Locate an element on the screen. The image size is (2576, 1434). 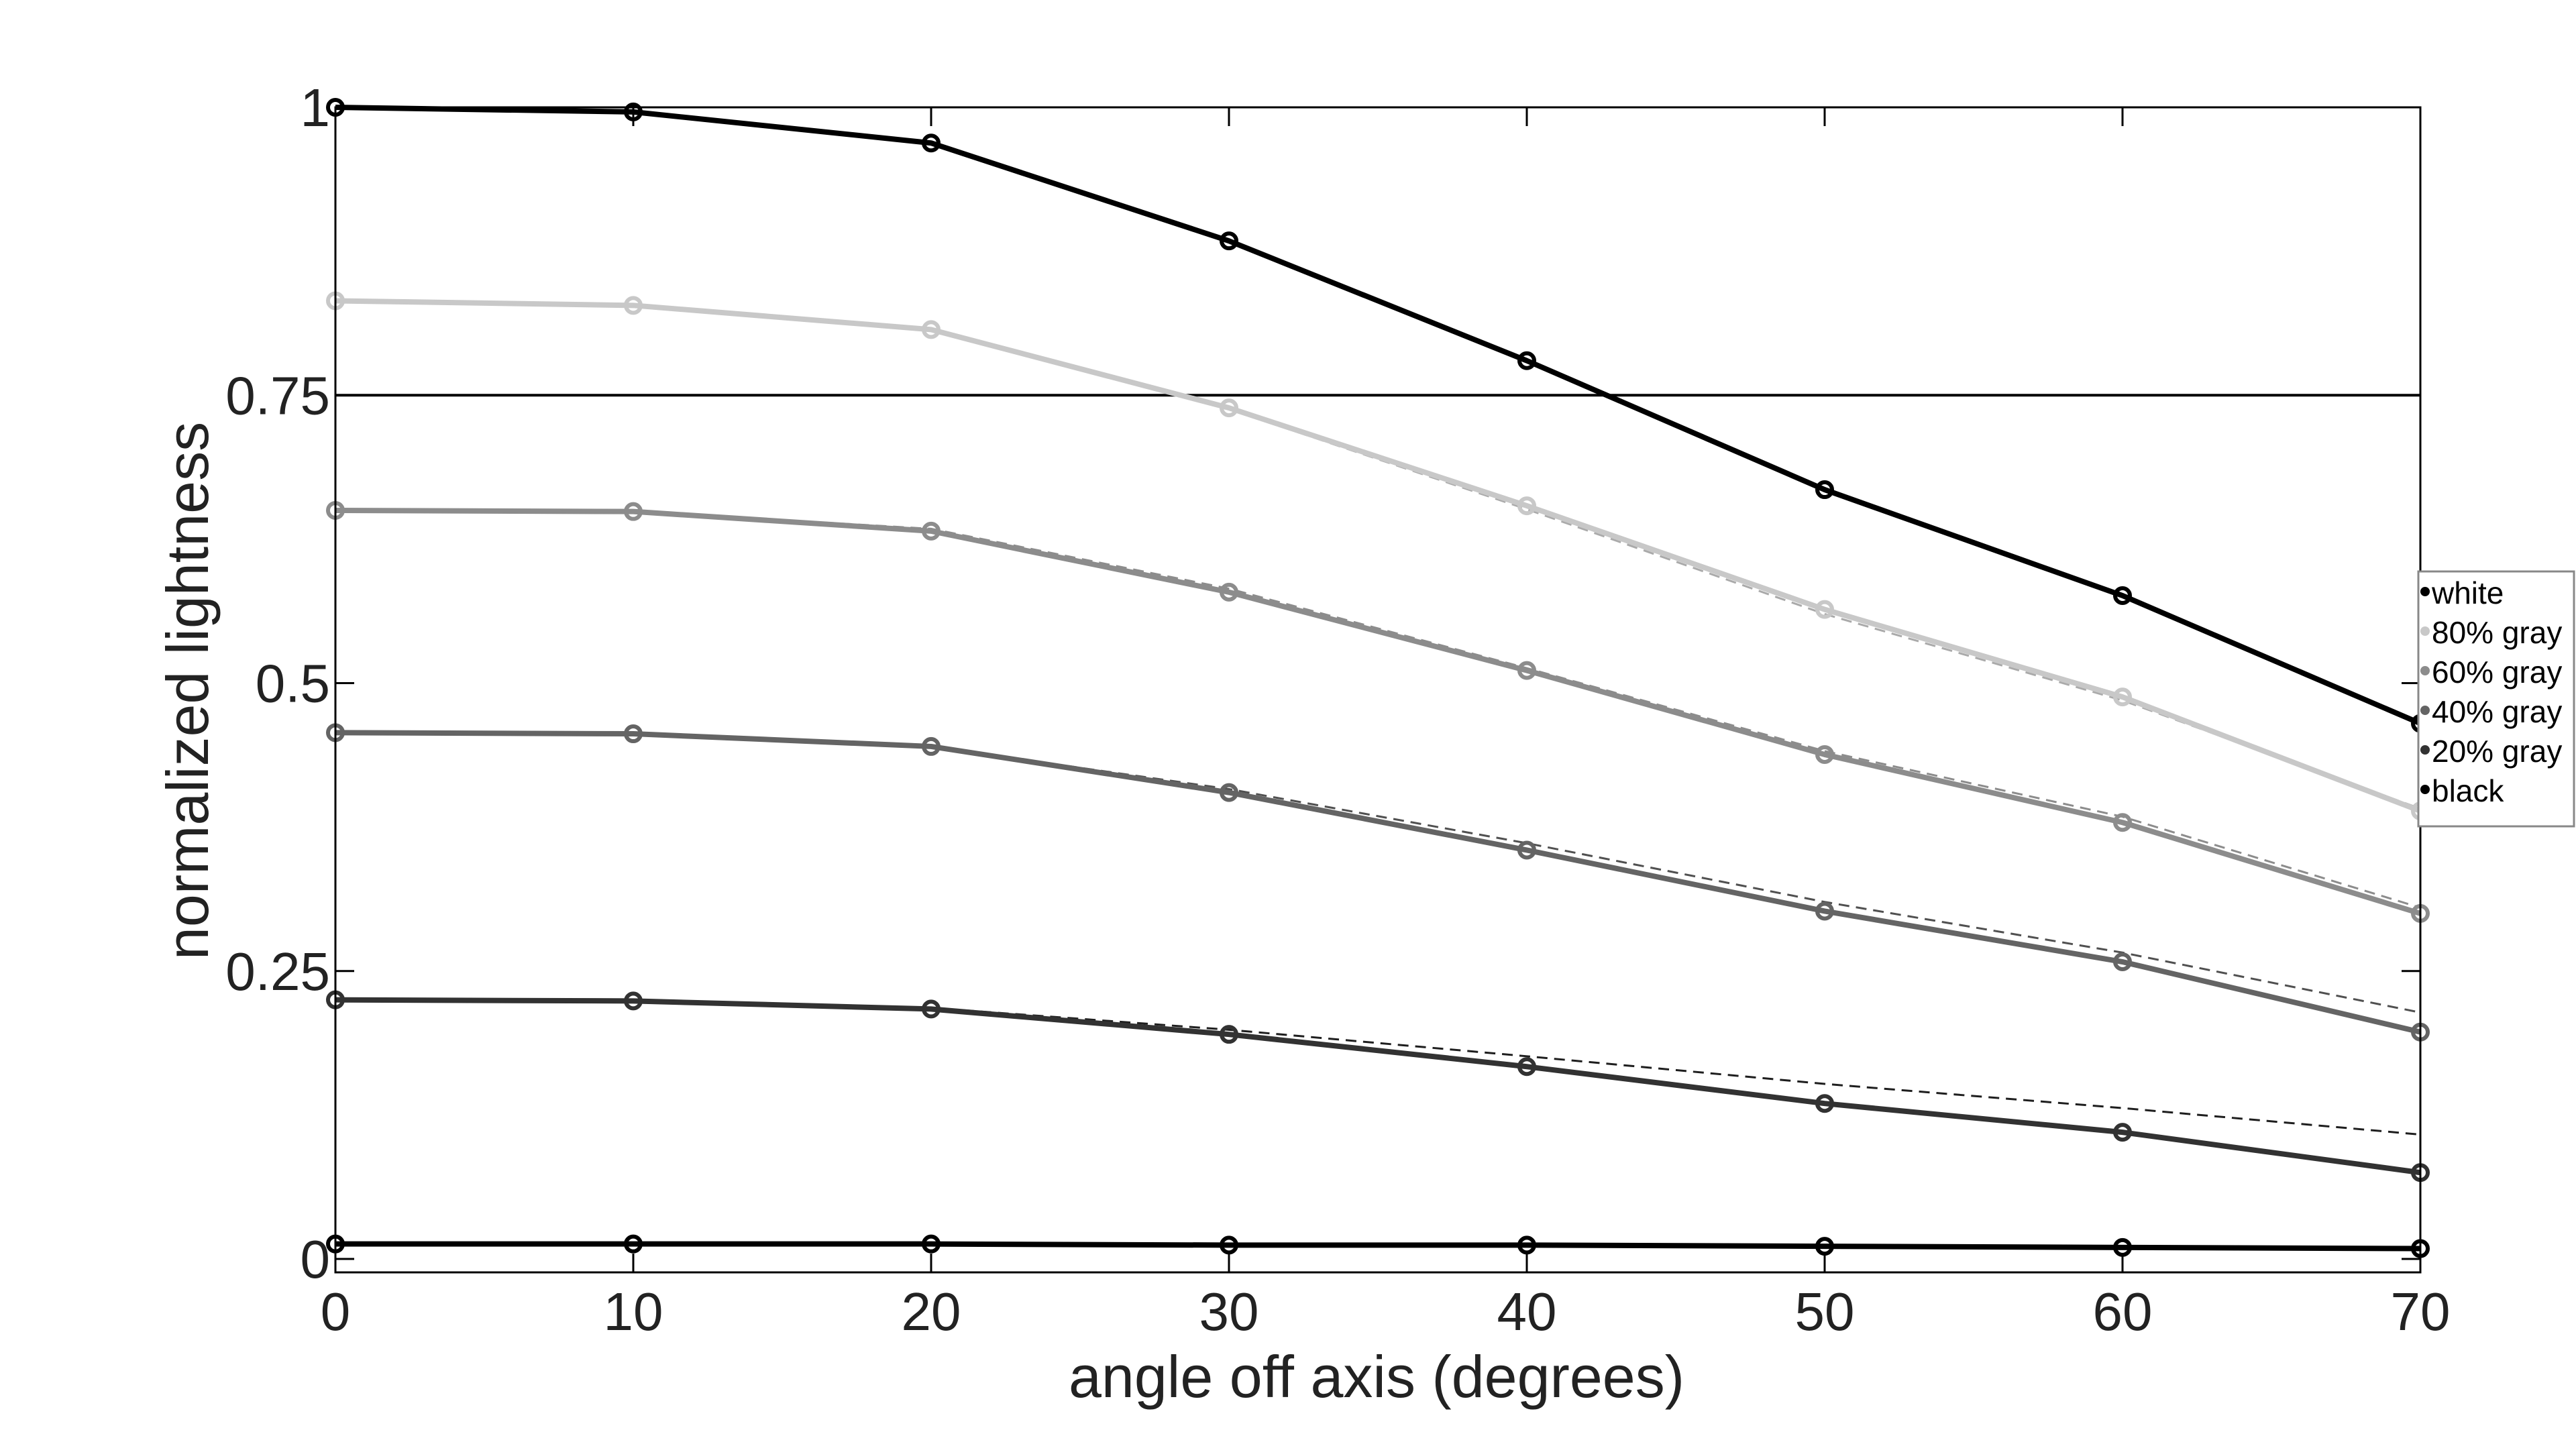
x-tick-label: 40 is located at coordinates (1527, 1311).